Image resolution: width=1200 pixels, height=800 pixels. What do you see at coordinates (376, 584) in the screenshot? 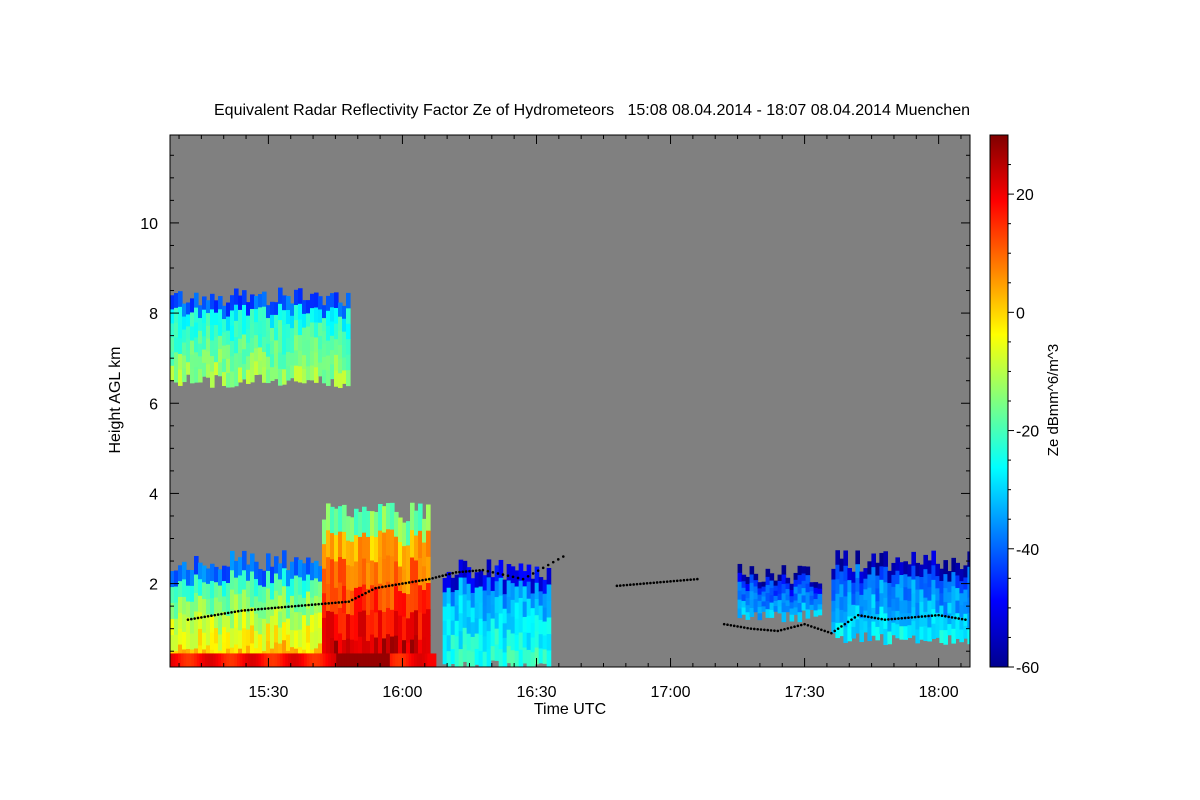
I see `echo-region-convective-cell` at bounding box center [376, 584].